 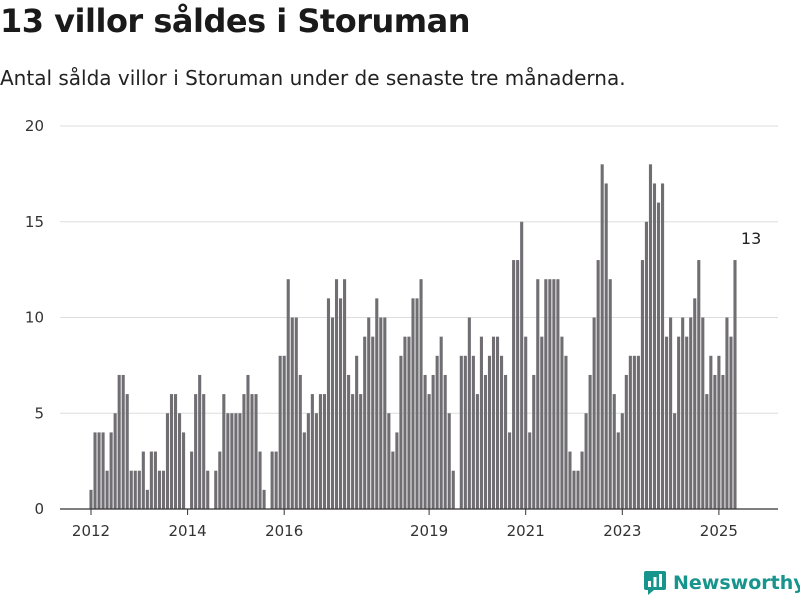 I want to click on y-tick-label: 0, so click(x=39, y=509).